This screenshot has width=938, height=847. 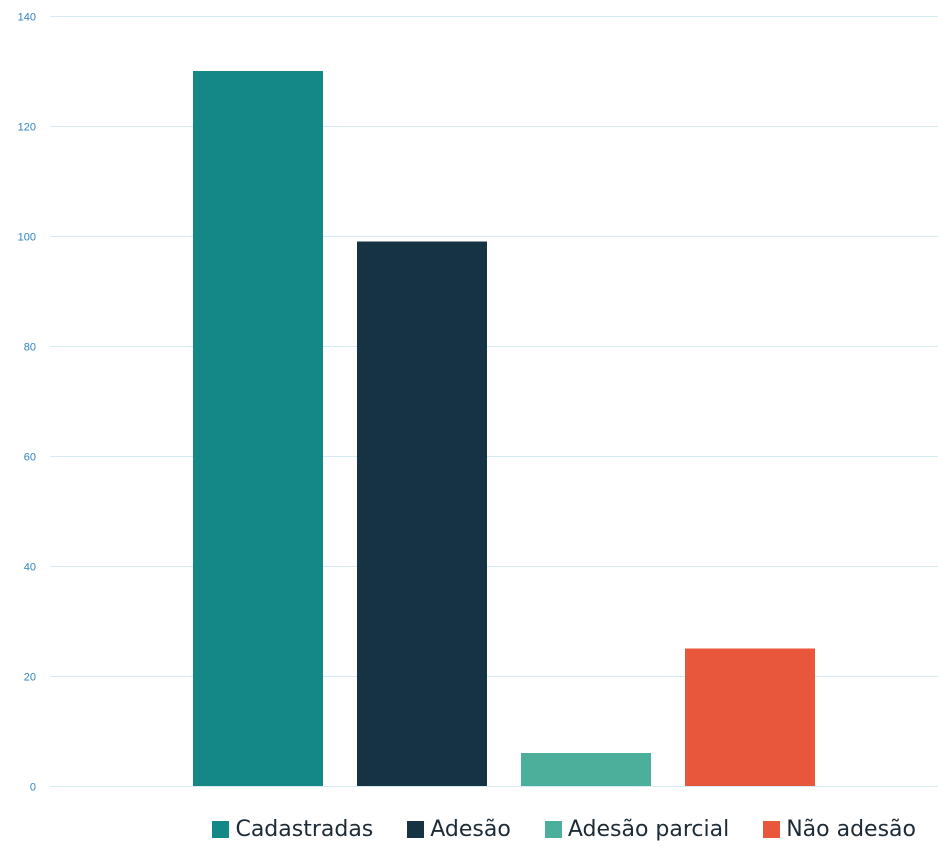 What do you see at coordinates (772, 829) in the screenshot?
I see `legend-swatch-nao-adesao` at bounding box center [772, 829].